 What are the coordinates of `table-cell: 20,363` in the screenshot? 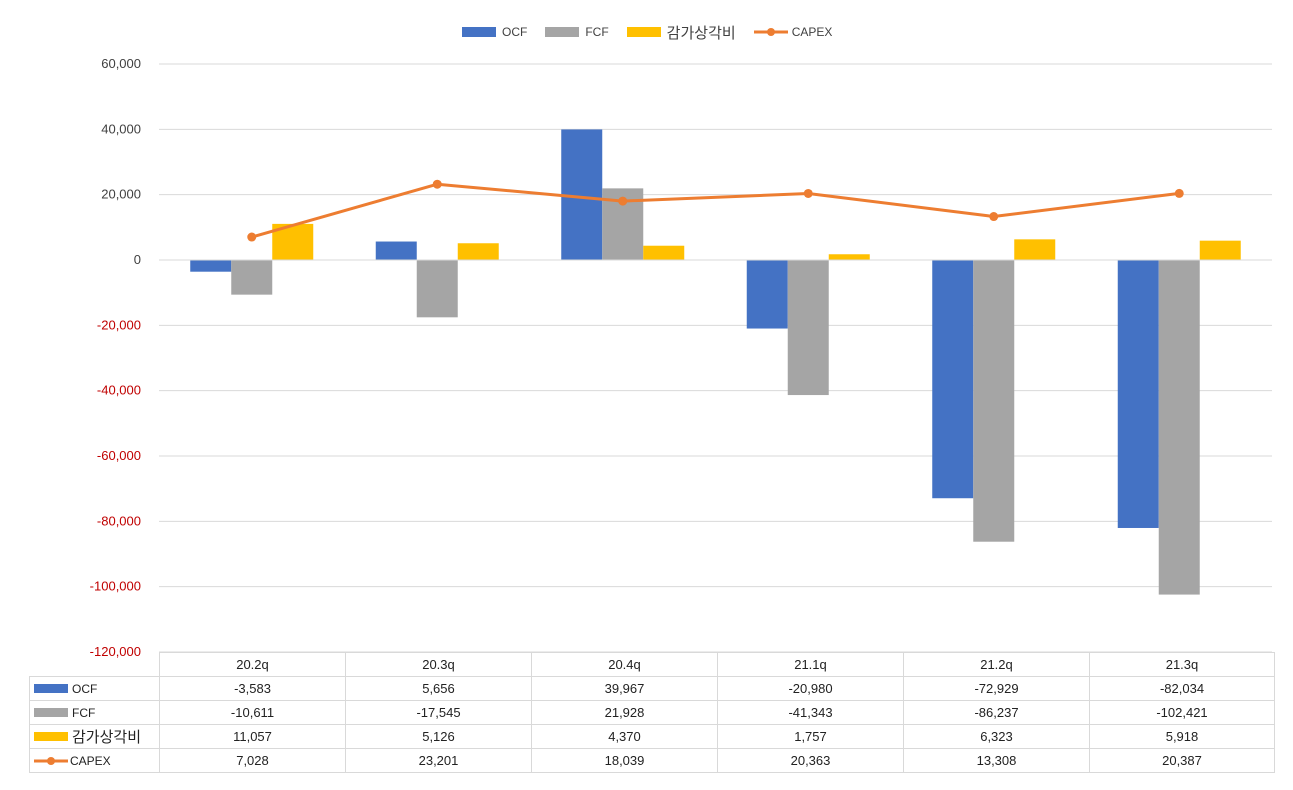 It's located at (810, 760).